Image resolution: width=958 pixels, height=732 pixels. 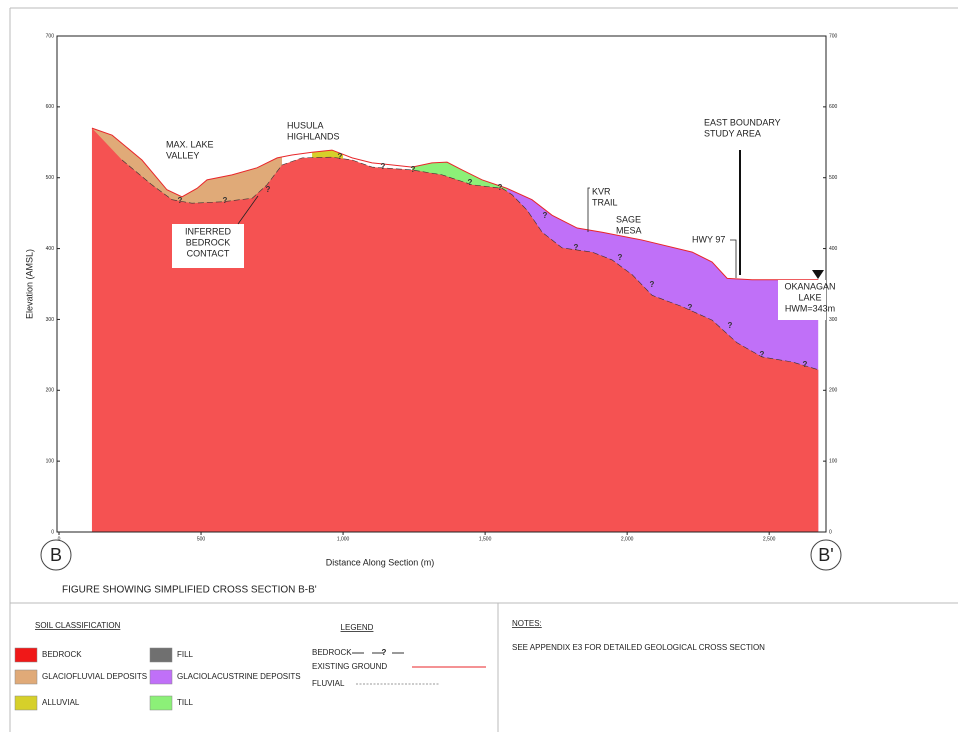 I want to click on legend-label: FILL, so click(x=185, y=654).